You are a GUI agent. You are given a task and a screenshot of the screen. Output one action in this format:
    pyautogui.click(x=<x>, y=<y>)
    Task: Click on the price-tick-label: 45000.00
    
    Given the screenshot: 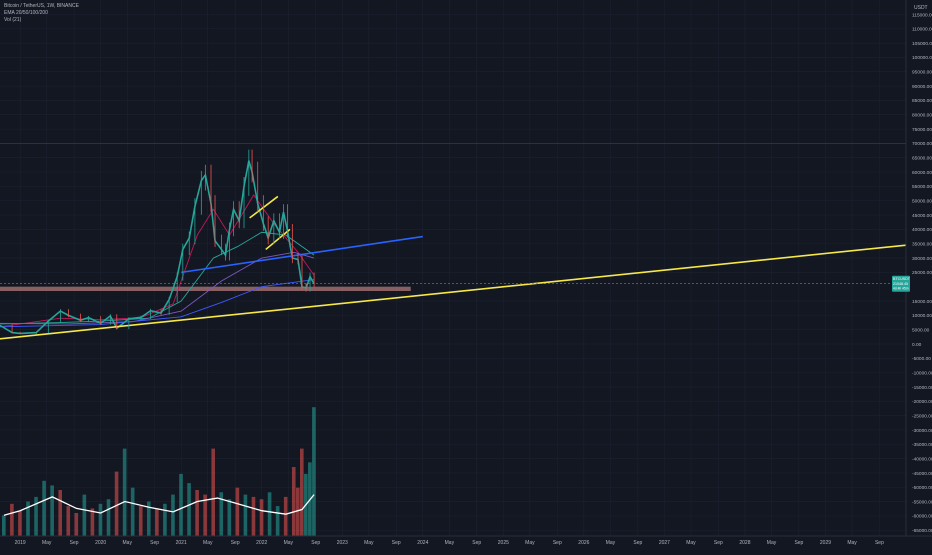 What is the action you would take?
    pyautogui.click(x=922, y=216)
    